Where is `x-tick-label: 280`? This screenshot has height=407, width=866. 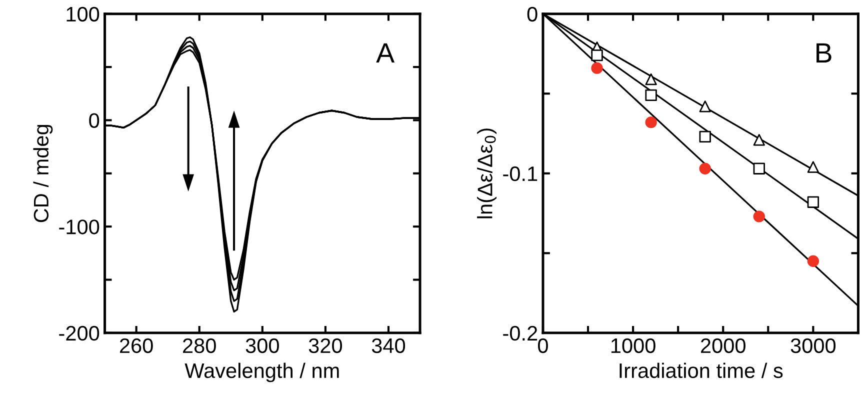
x-tick-label: 280 is located at coordinates (199, 346).